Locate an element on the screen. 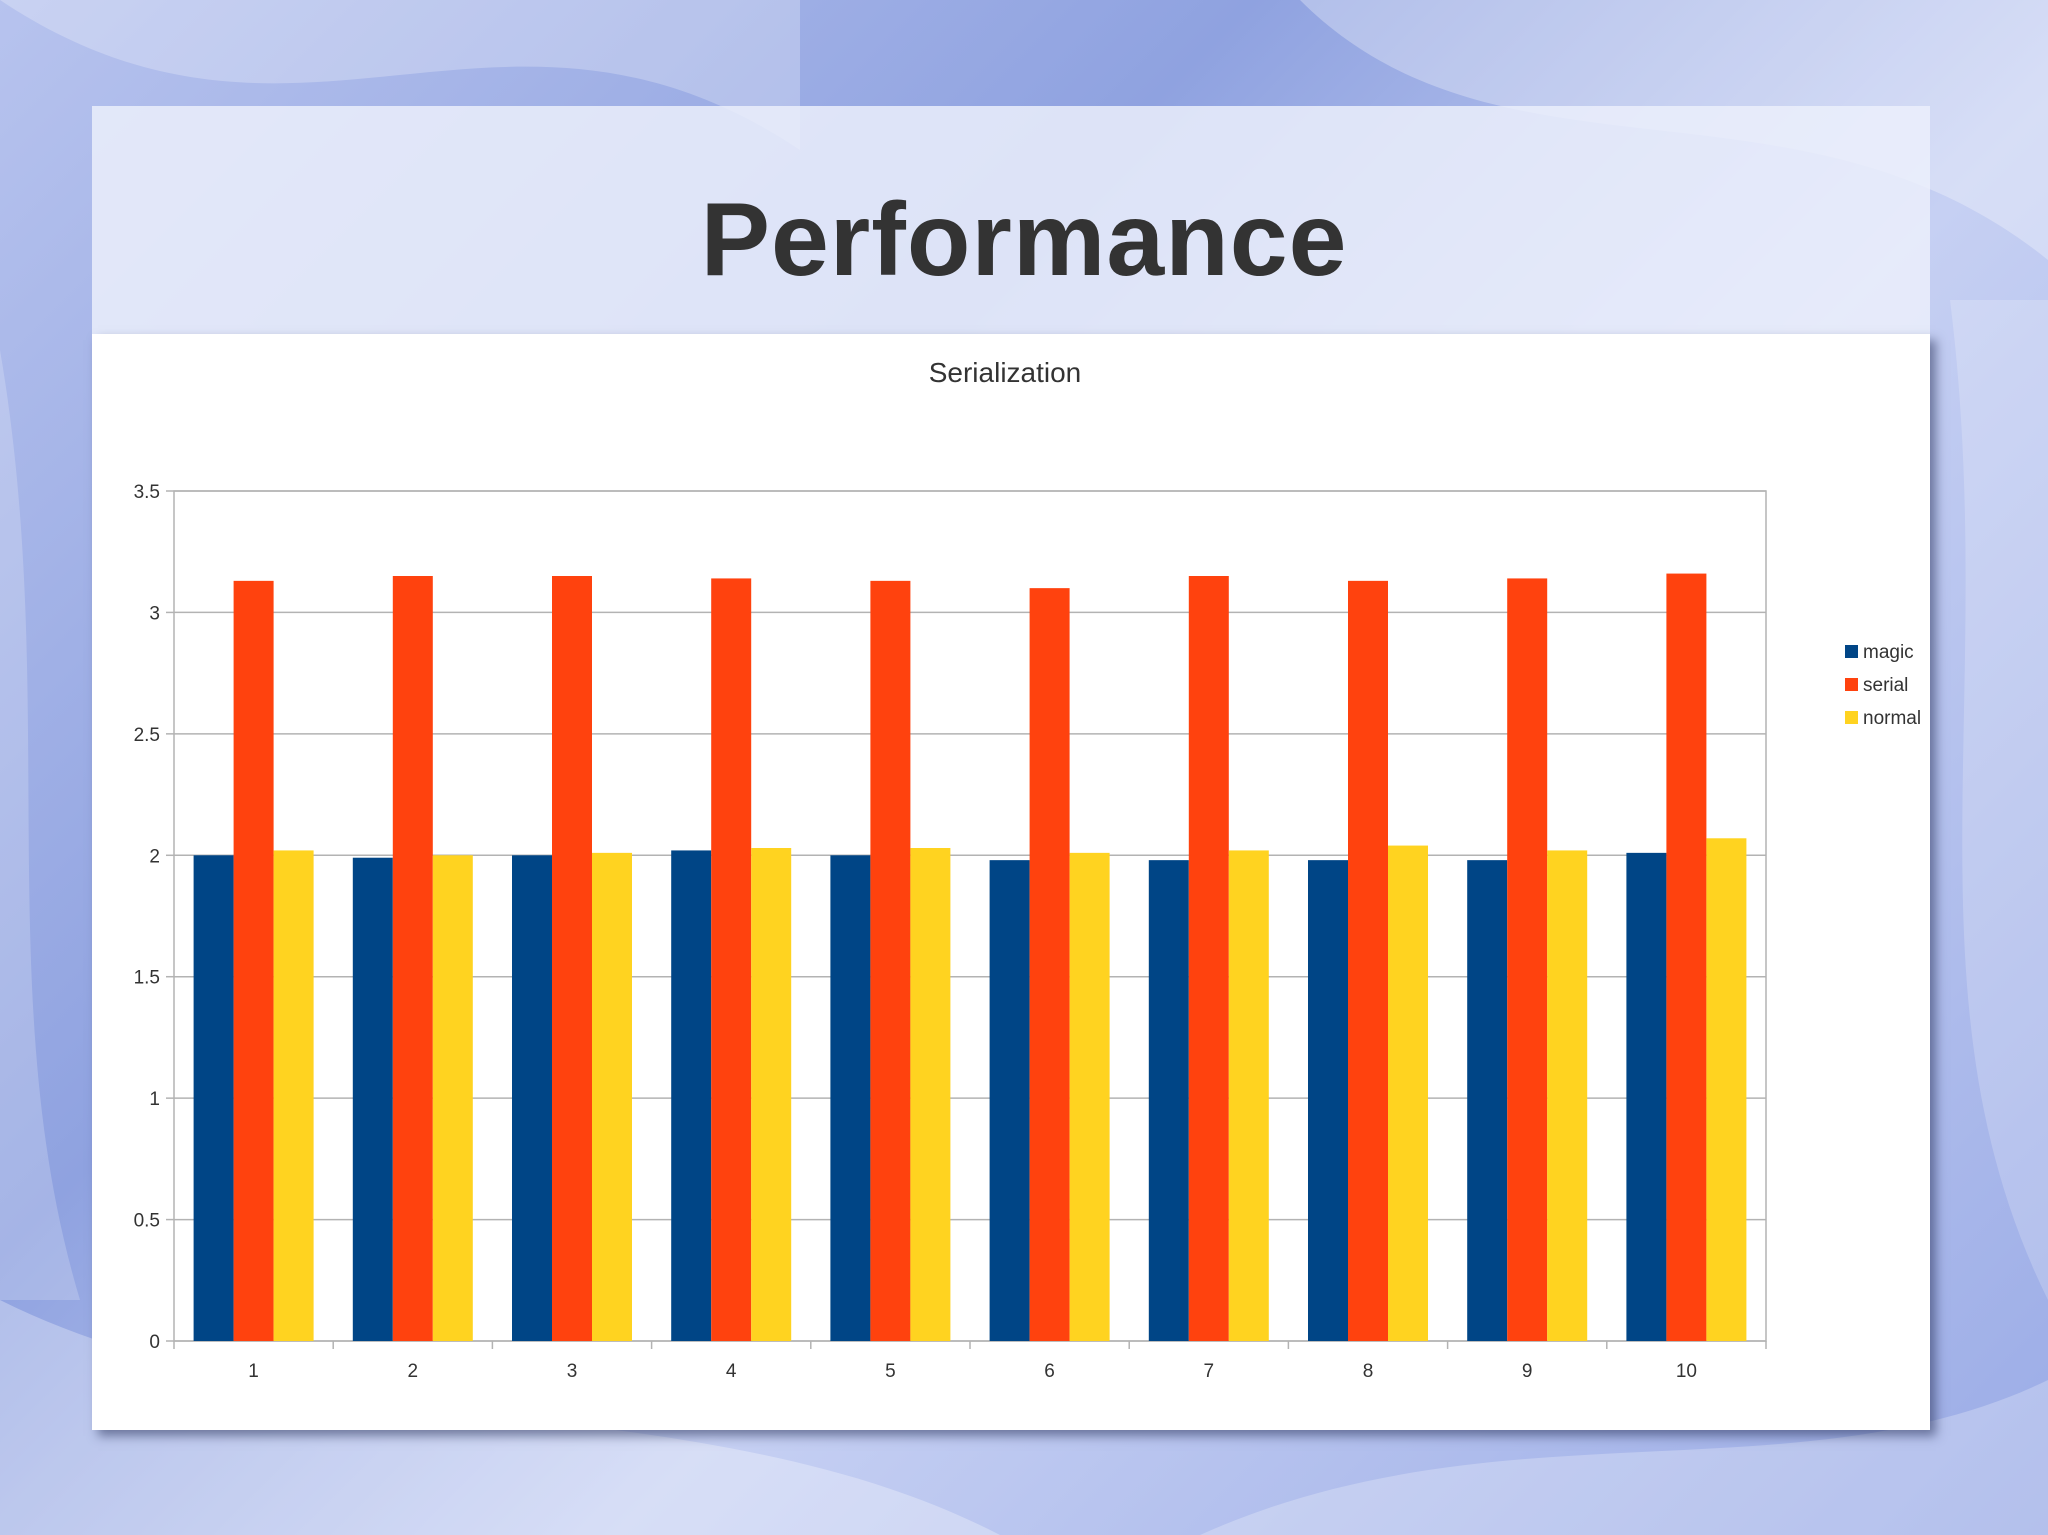 The width and height of the screenshot is (2048, 1535). slide-title: Performance is located at coordinates (1024, 240).